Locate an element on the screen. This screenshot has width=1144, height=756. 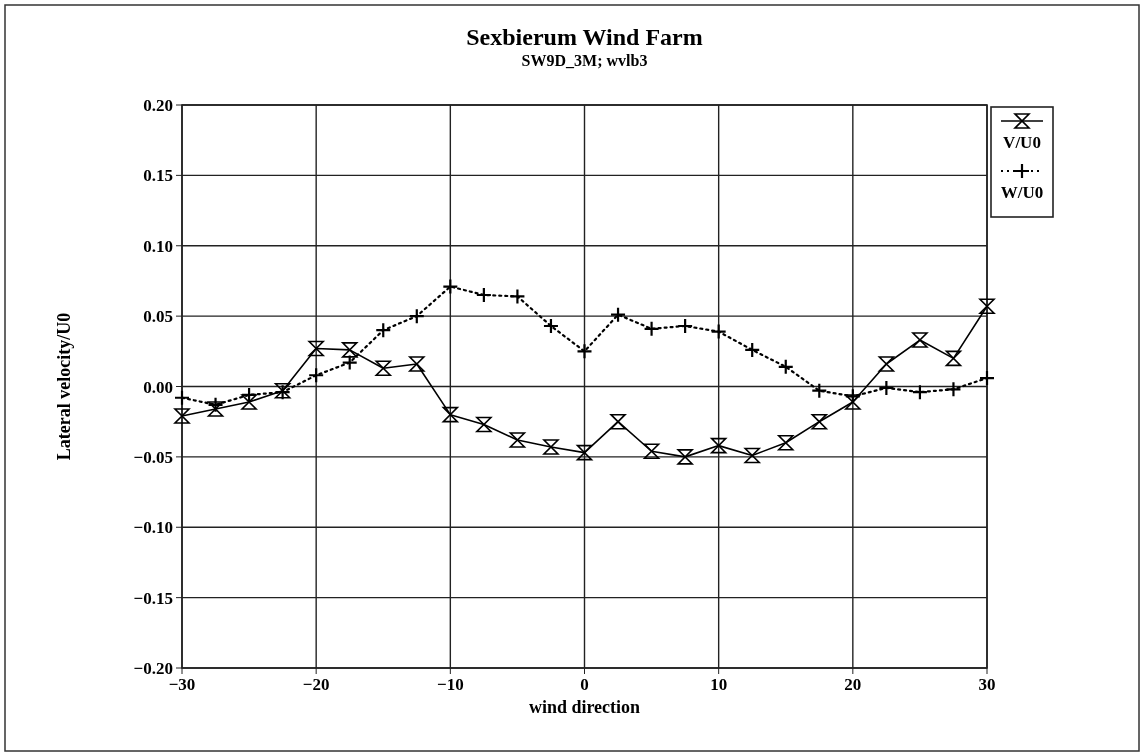
y-tick-label: −0.15 is located at coordinates (153, 598).